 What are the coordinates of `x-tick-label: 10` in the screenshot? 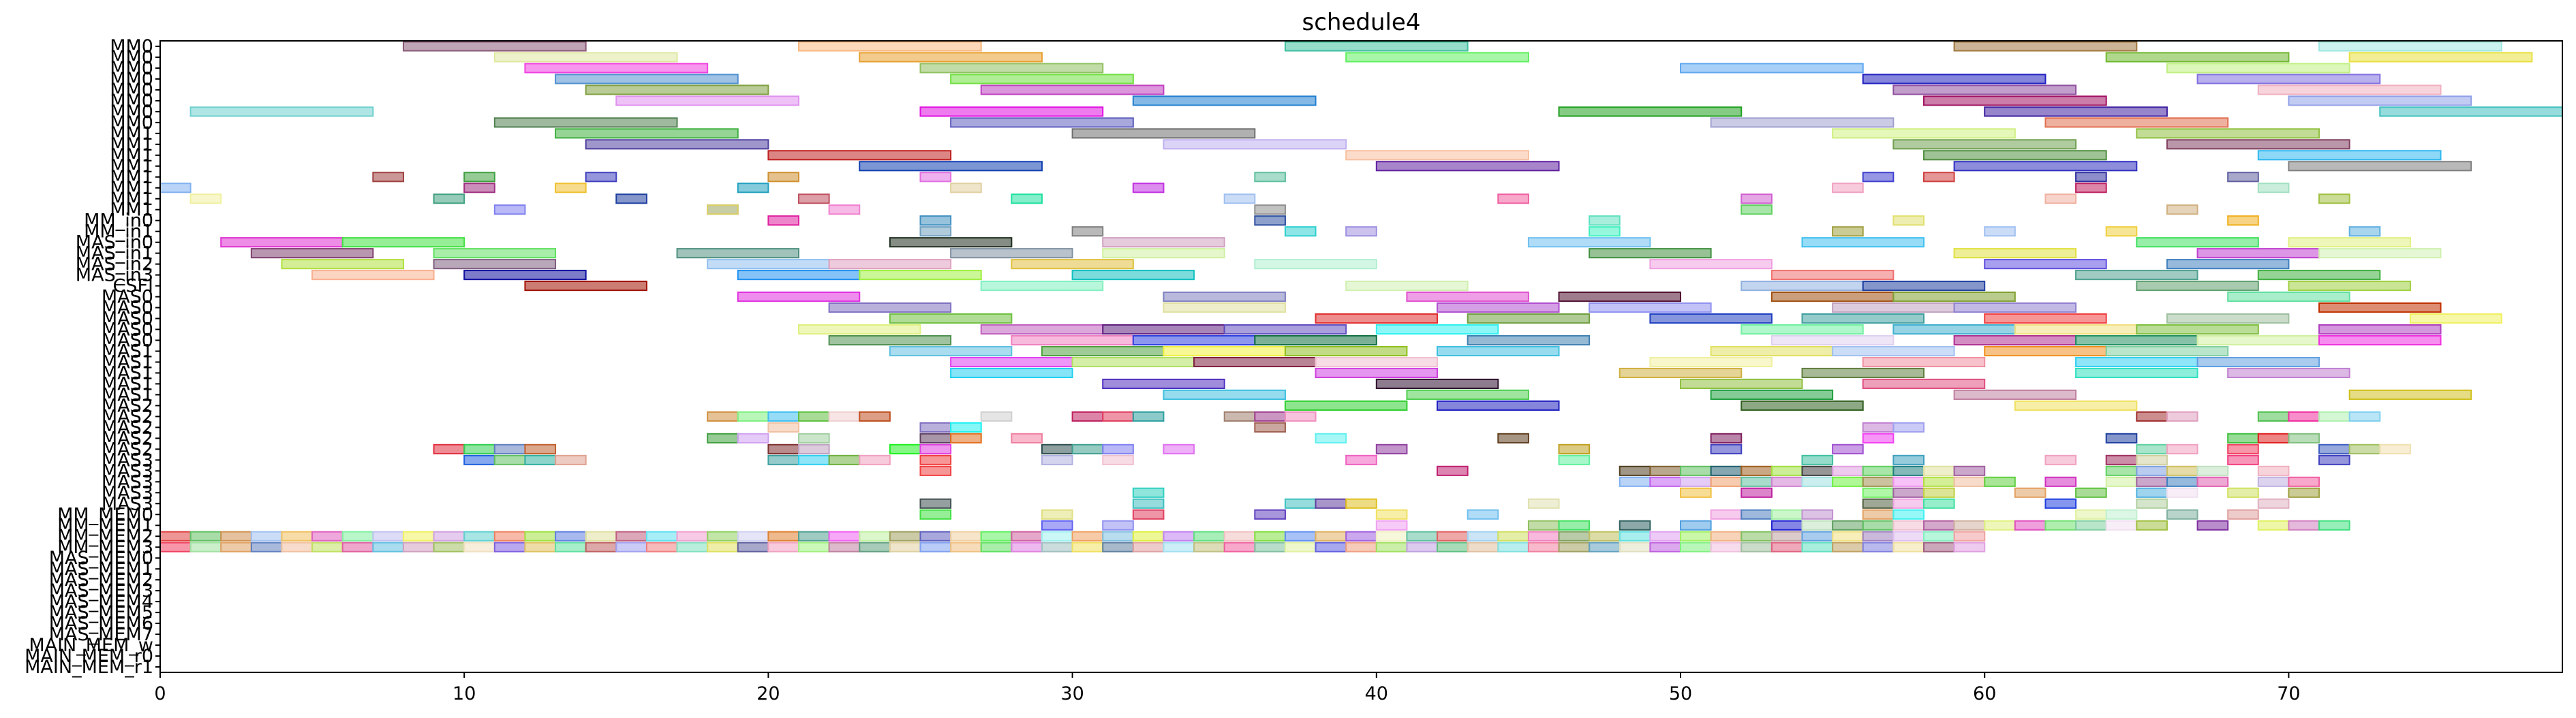 It's located at (464, 694).